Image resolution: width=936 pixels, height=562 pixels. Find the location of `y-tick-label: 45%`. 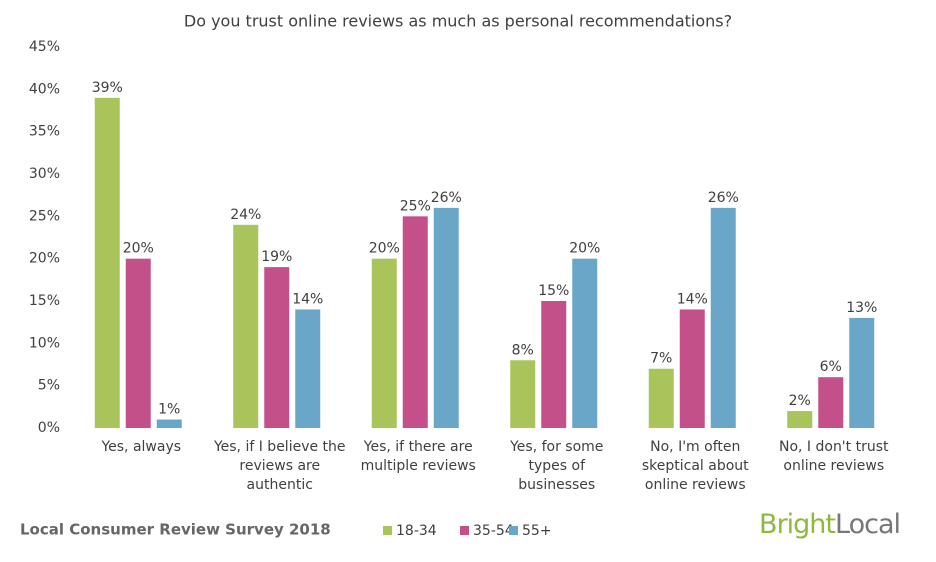

y-tick-label: 45% is located at coordinates (44, 47).